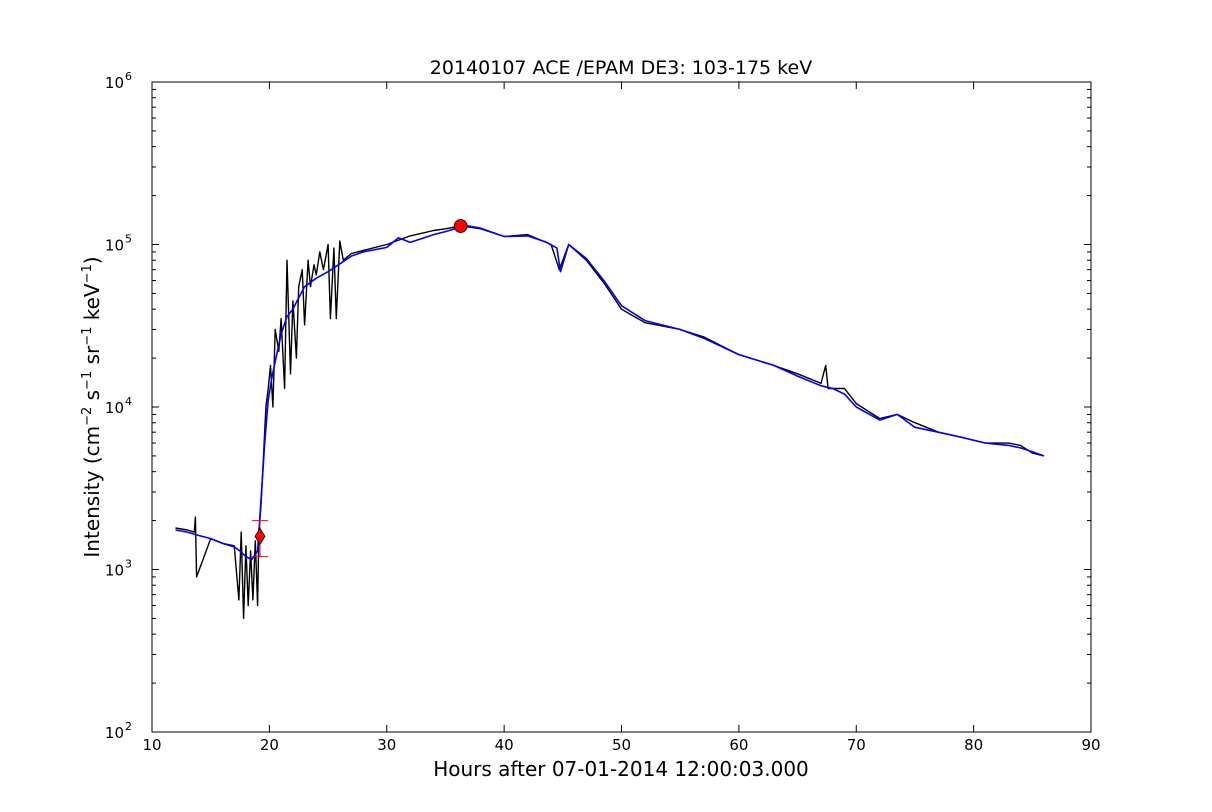  What do you see at coordinates (87, 416) in the screenshot?
I see `y-axis-title-exponent: −2` at bounding box center [87, 416].